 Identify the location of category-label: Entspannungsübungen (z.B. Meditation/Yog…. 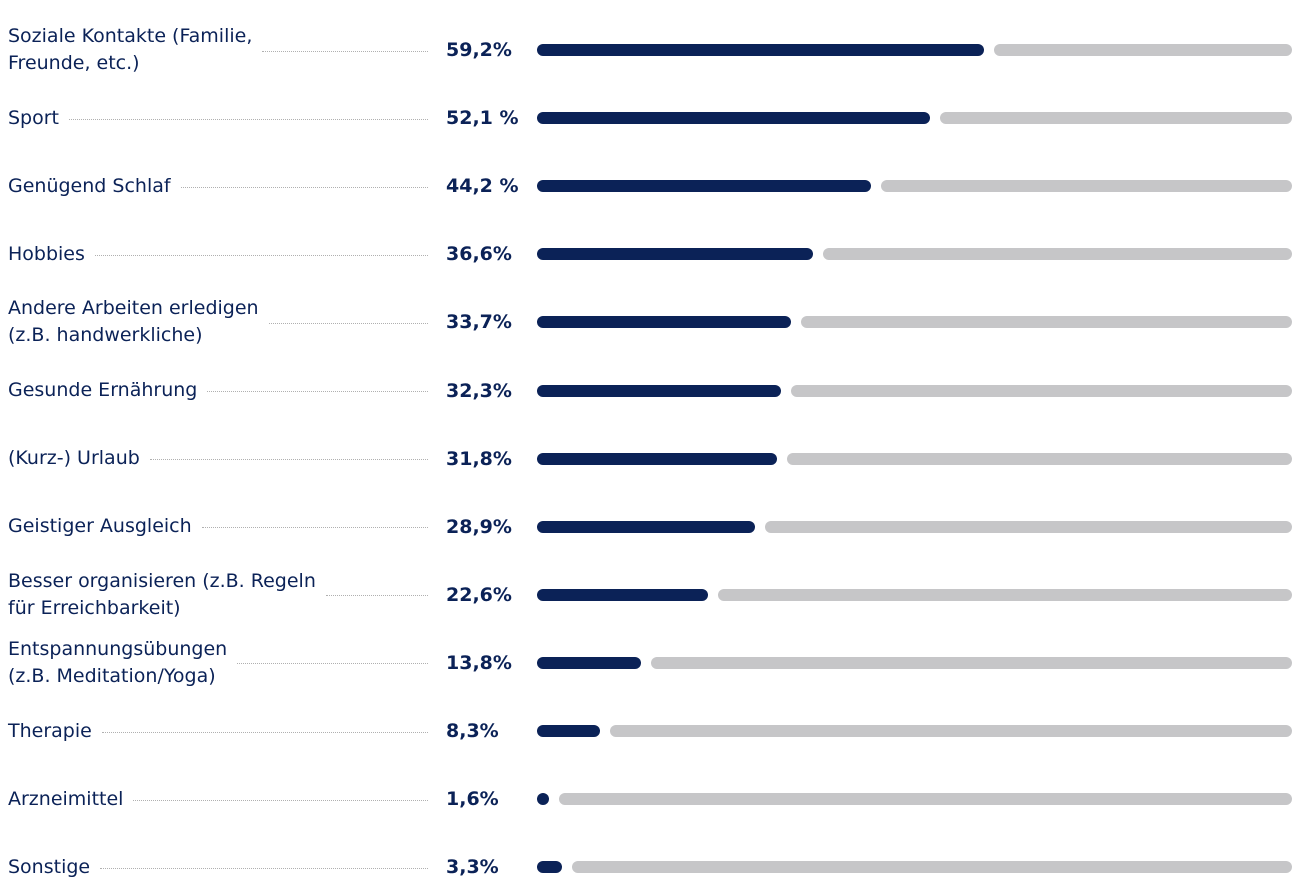
(218, 663).